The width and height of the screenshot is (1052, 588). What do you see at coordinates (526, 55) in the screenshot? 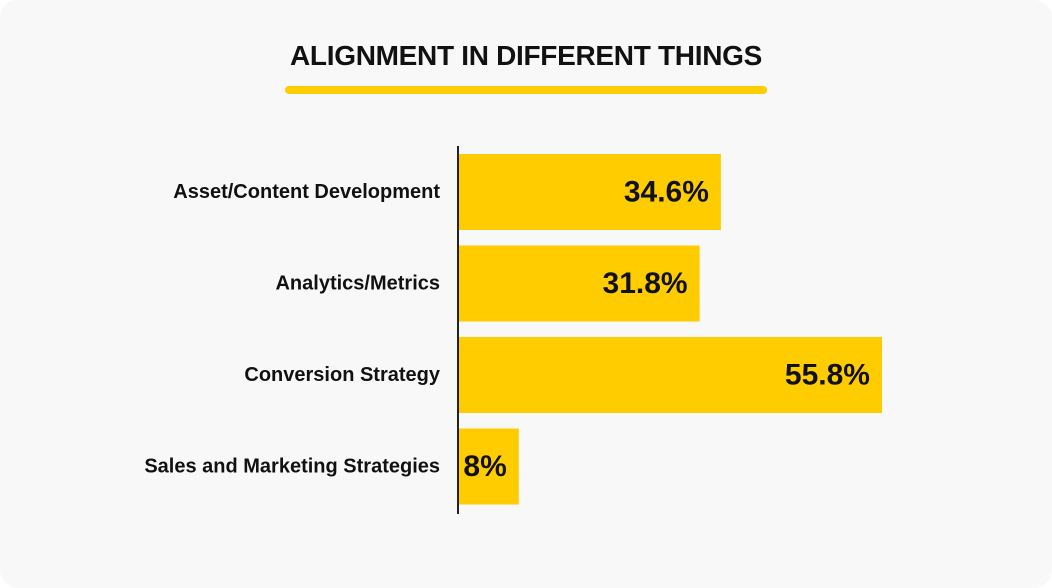
I see `chart-title: ALIGNMENT IN DIFFERENT THINGS` at bounding box center [526, 55].